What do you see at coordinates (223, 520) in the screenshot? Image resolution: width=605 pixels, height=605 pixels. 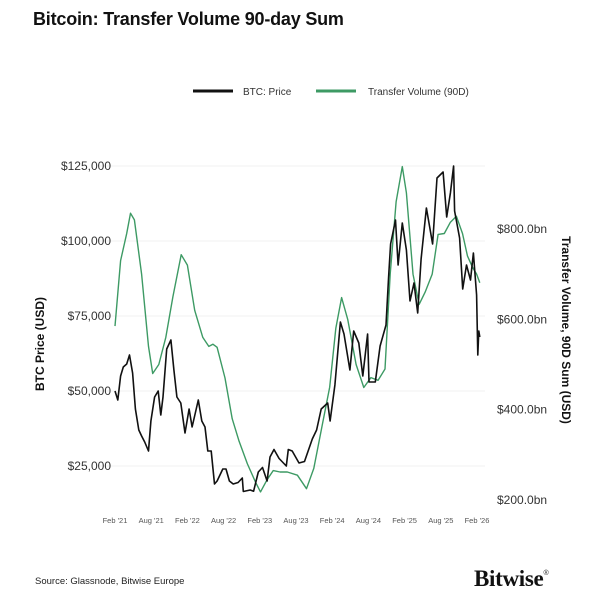 I see `x-tick-label: Aug '22` at bounding box center [223, 520].